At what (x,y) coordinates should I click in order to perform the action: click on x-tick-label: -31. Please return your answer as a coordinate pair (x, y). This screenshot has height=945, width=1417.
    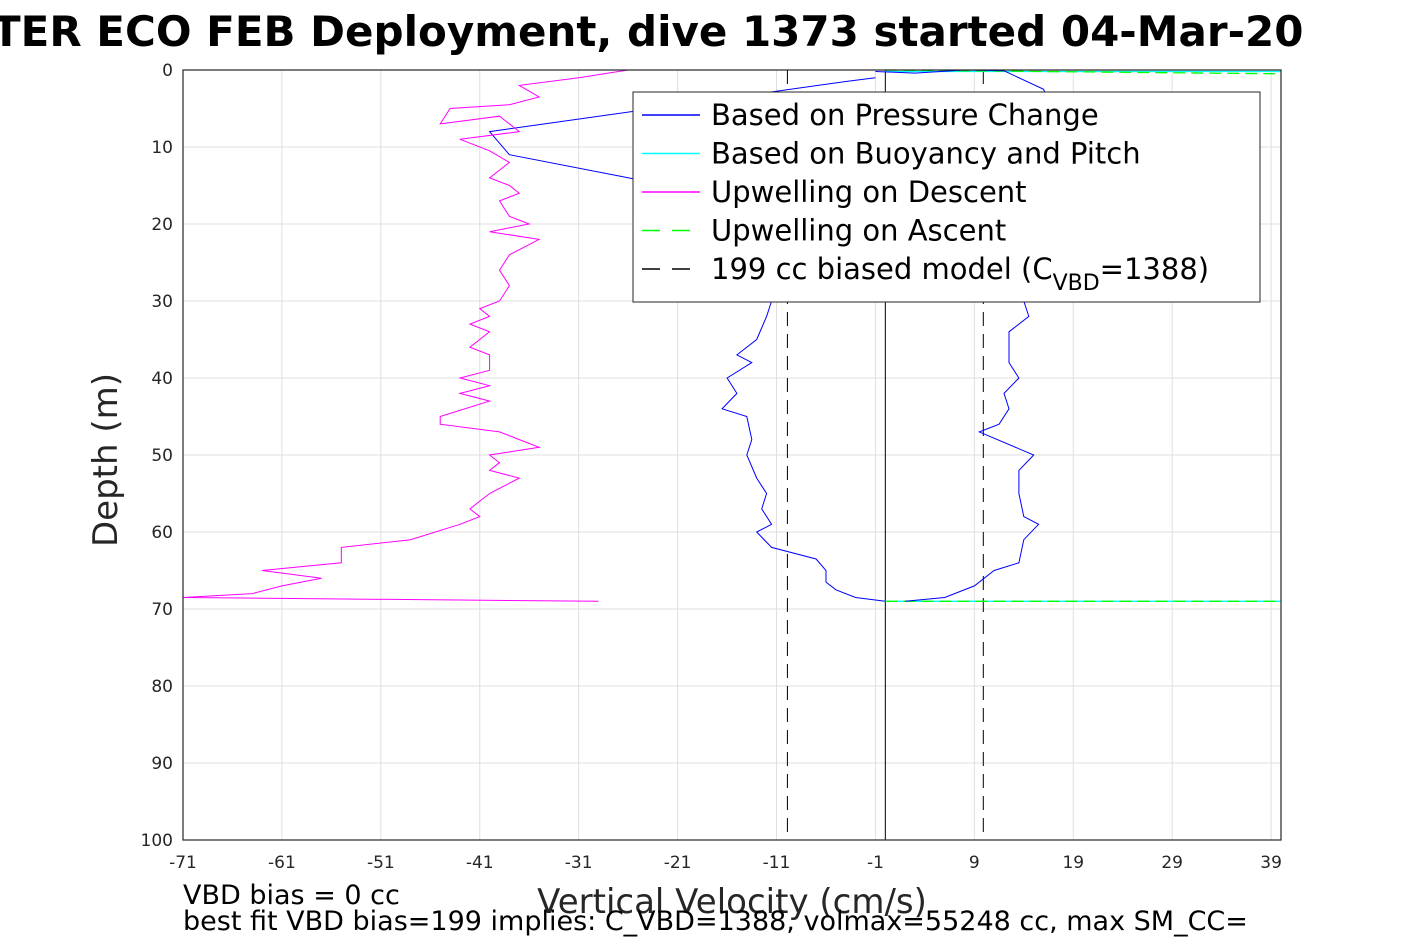
    Looking at the image, I should click on (579, 863).